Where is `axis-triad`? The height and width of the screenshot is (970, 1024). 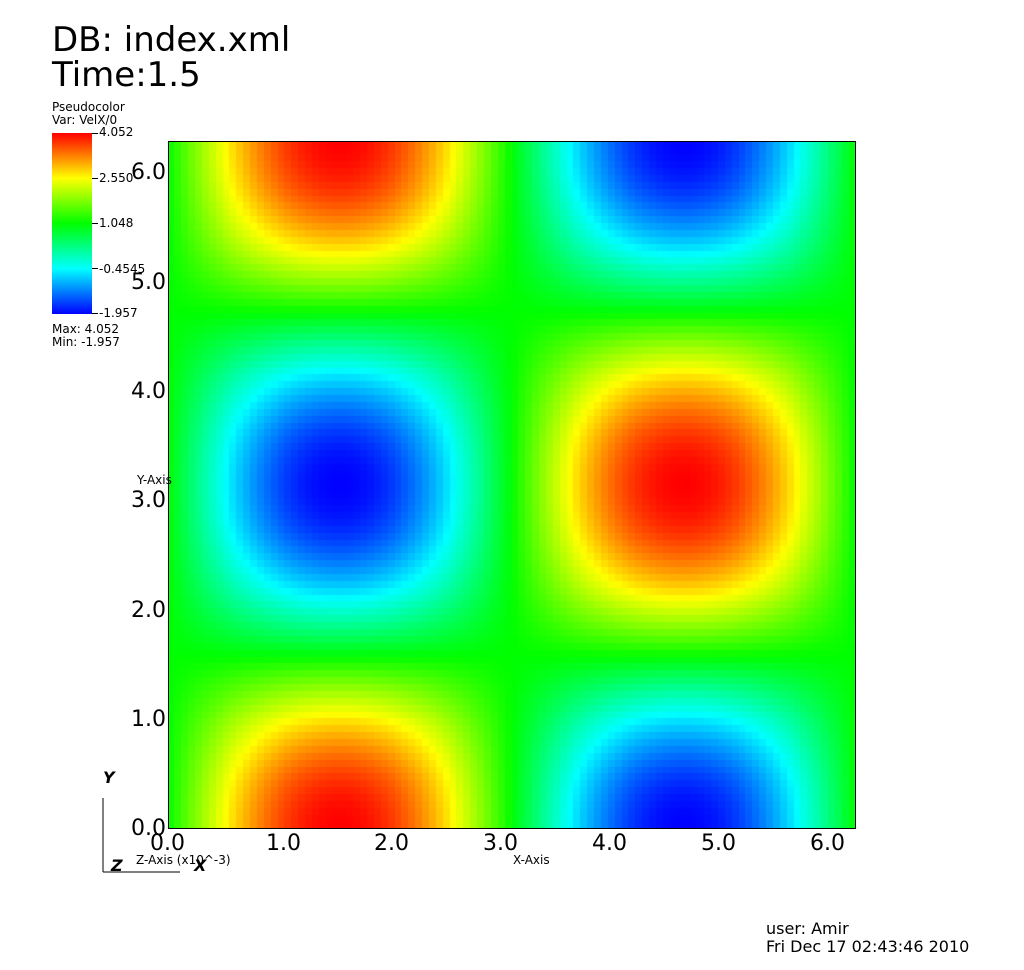 axis-triad is located at coordinates (141, 835).